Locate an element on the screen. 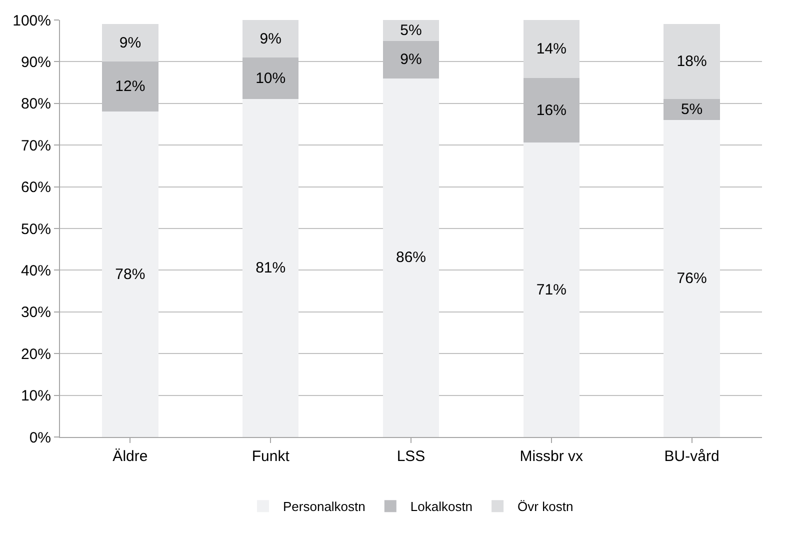 The width and height of the screenshot is (787, 533). data-label: 81% is located at coordinates (271, 268).